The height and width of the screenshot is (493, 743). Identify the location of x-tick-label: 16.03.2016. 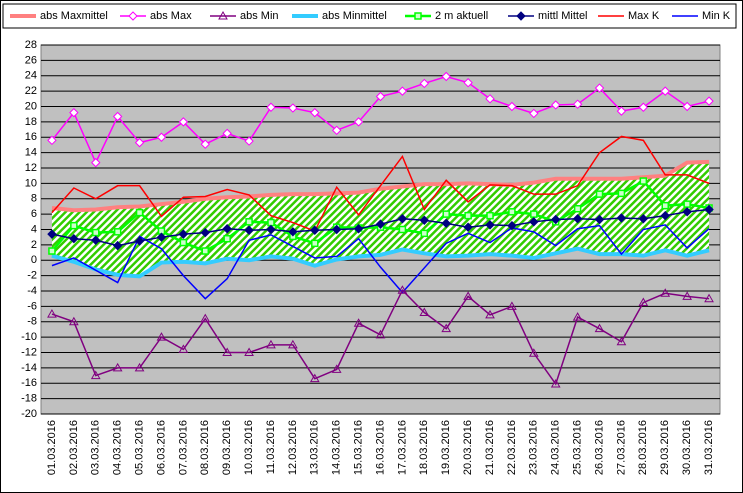
(380, 447).